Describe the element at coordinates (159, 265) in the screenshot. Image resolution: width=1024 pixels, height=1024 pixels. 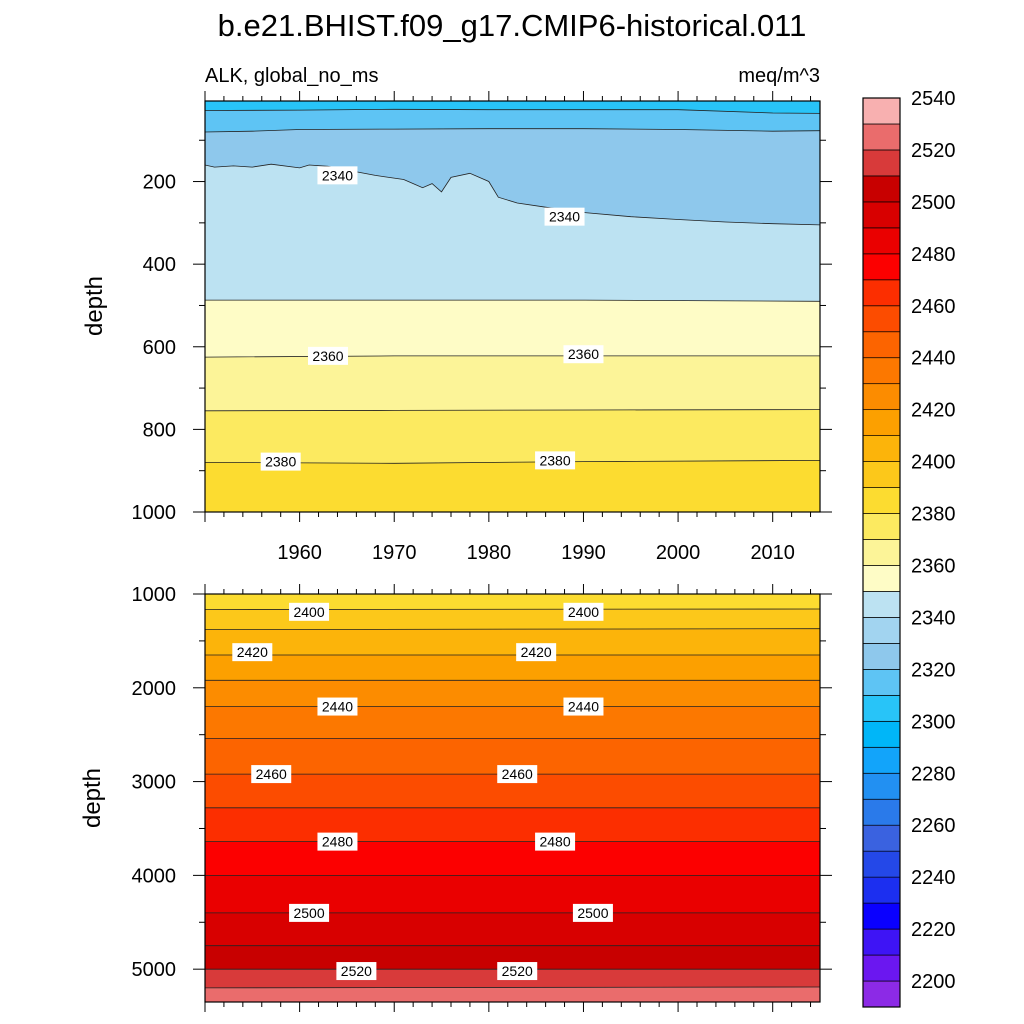
I see `y-tick-label: 400` at that location.